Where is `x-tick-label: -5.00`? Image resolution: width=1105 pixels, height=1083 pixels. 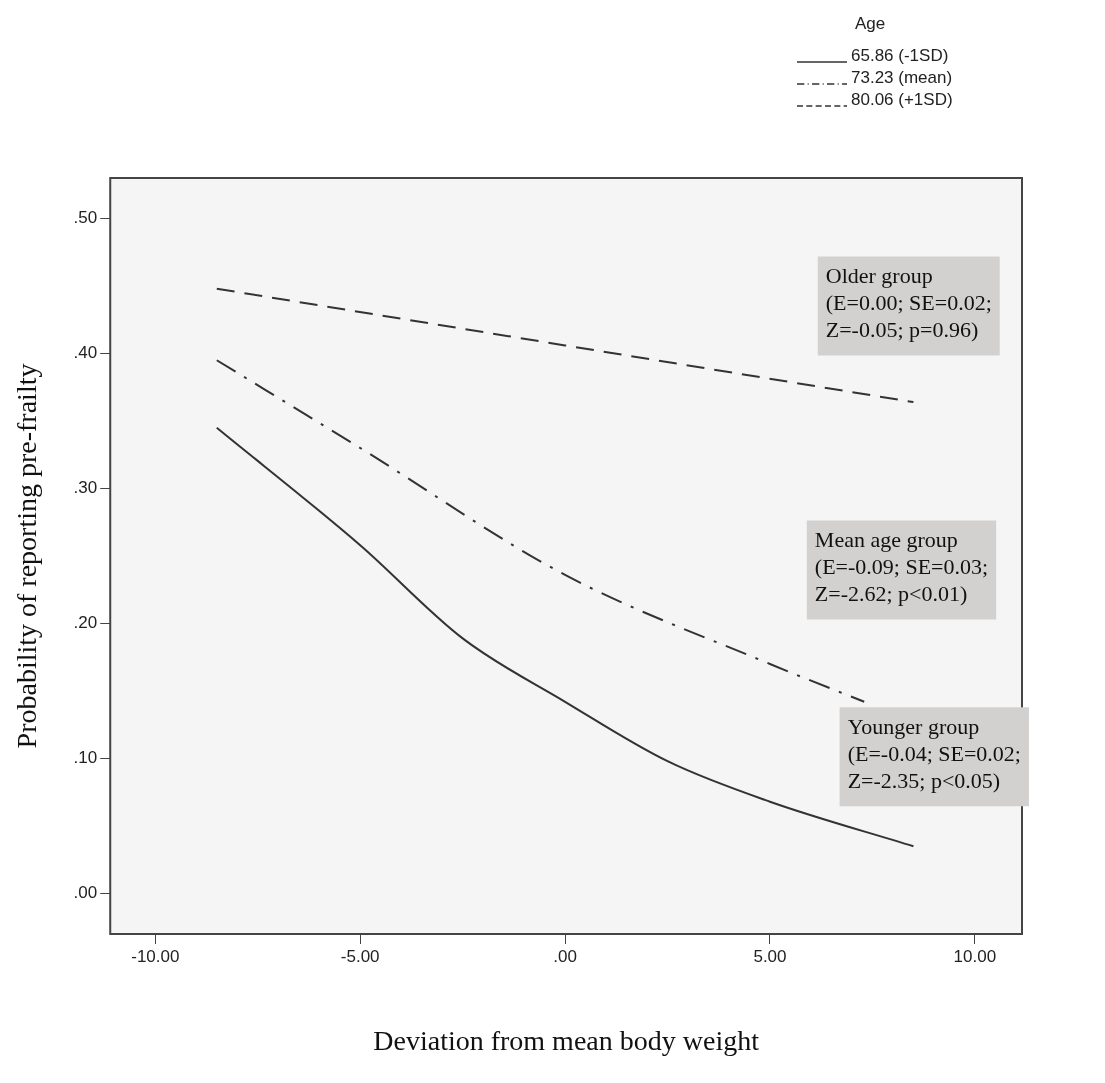 x-tick-label: -5.00 is located at coordinates (360, 956).